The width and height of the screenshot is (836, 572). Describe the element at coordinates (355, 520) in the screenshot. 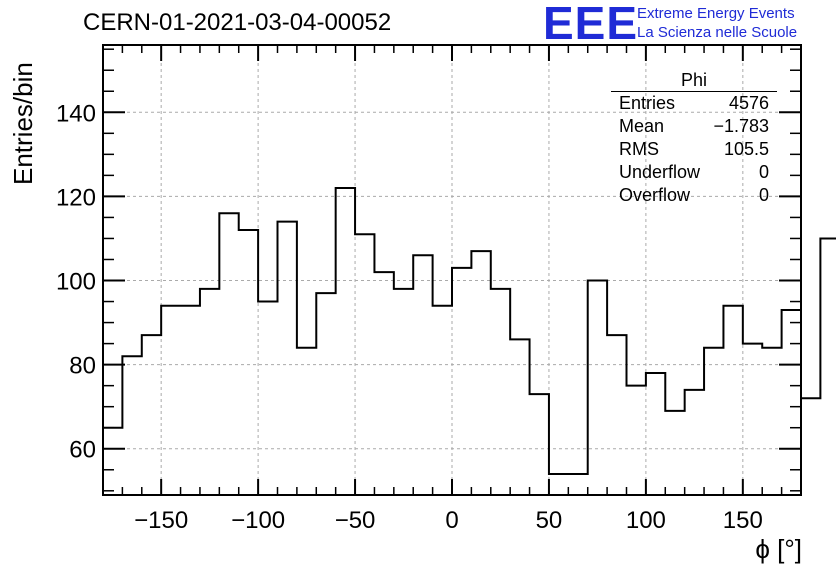

I see `x-tick-label: −50` at that location.